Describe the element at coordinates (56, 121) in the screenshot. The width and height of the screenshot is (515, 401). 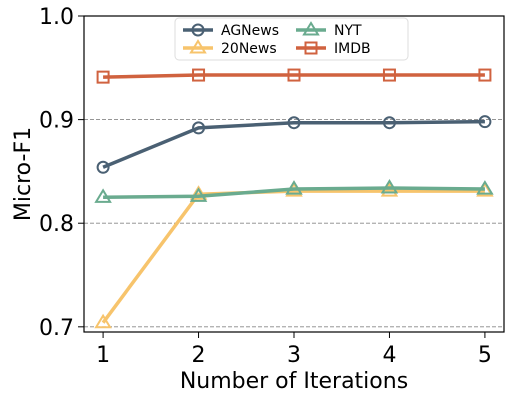
I see `y-tick-label: 0.9` at that location.